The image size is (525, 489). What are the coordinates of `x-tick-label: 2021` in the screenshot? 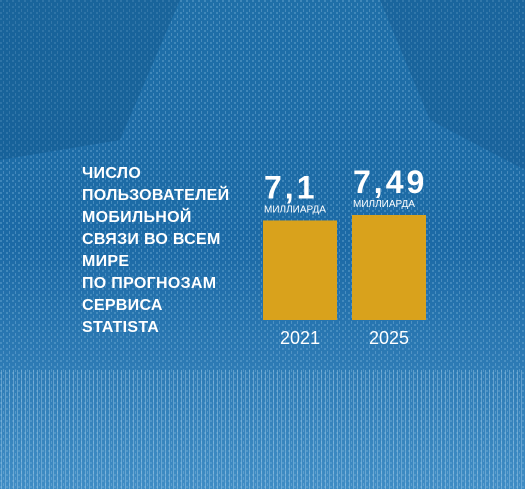 It's located at (300, 338).